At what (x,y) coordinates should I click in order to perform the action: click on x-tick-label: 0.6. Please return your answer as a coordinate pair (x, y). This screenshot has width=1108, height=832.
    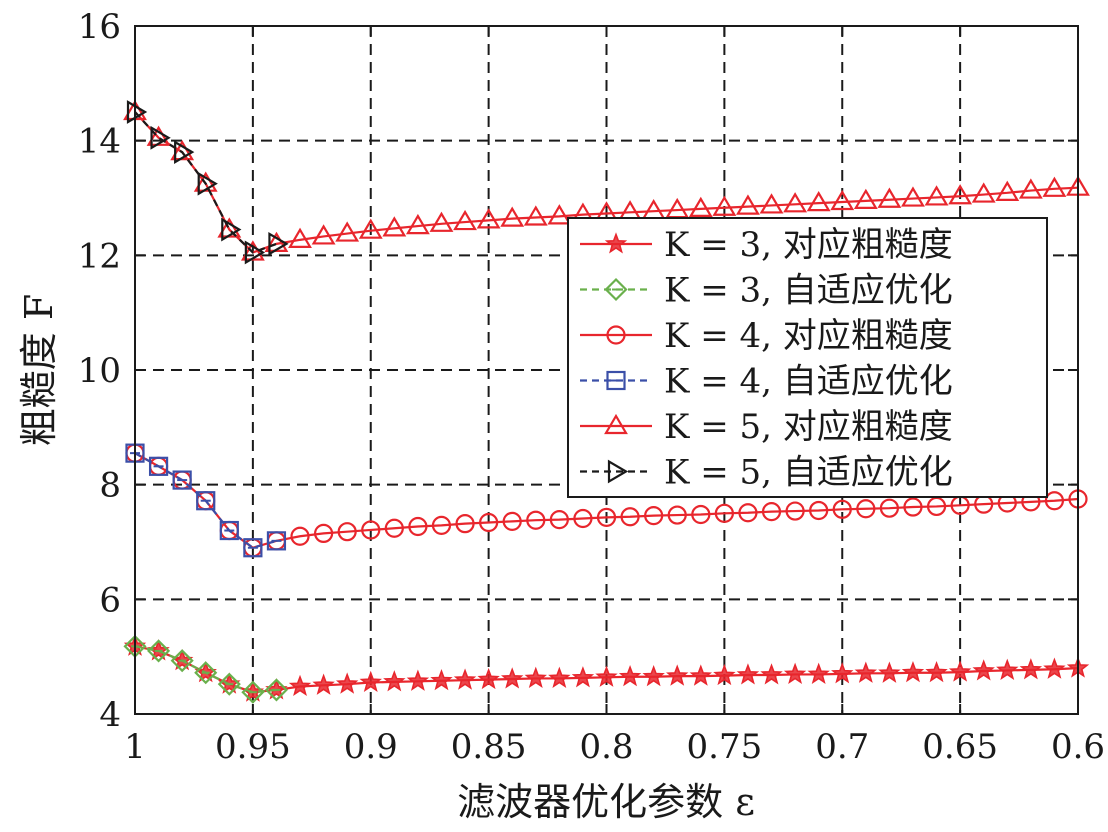
    Looking at the image, I should click on (1078, 747).